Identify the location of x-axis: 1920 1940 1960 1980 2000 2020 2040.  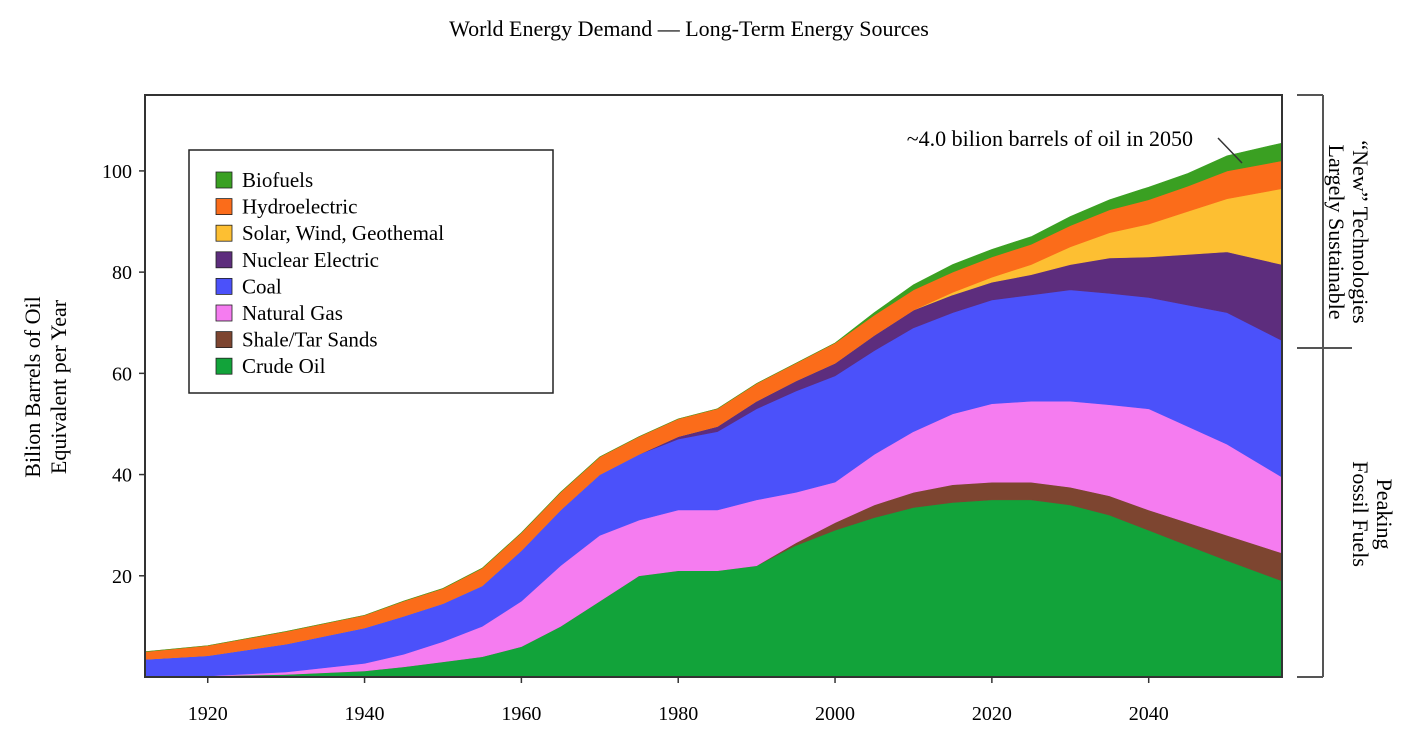
(713, 700).